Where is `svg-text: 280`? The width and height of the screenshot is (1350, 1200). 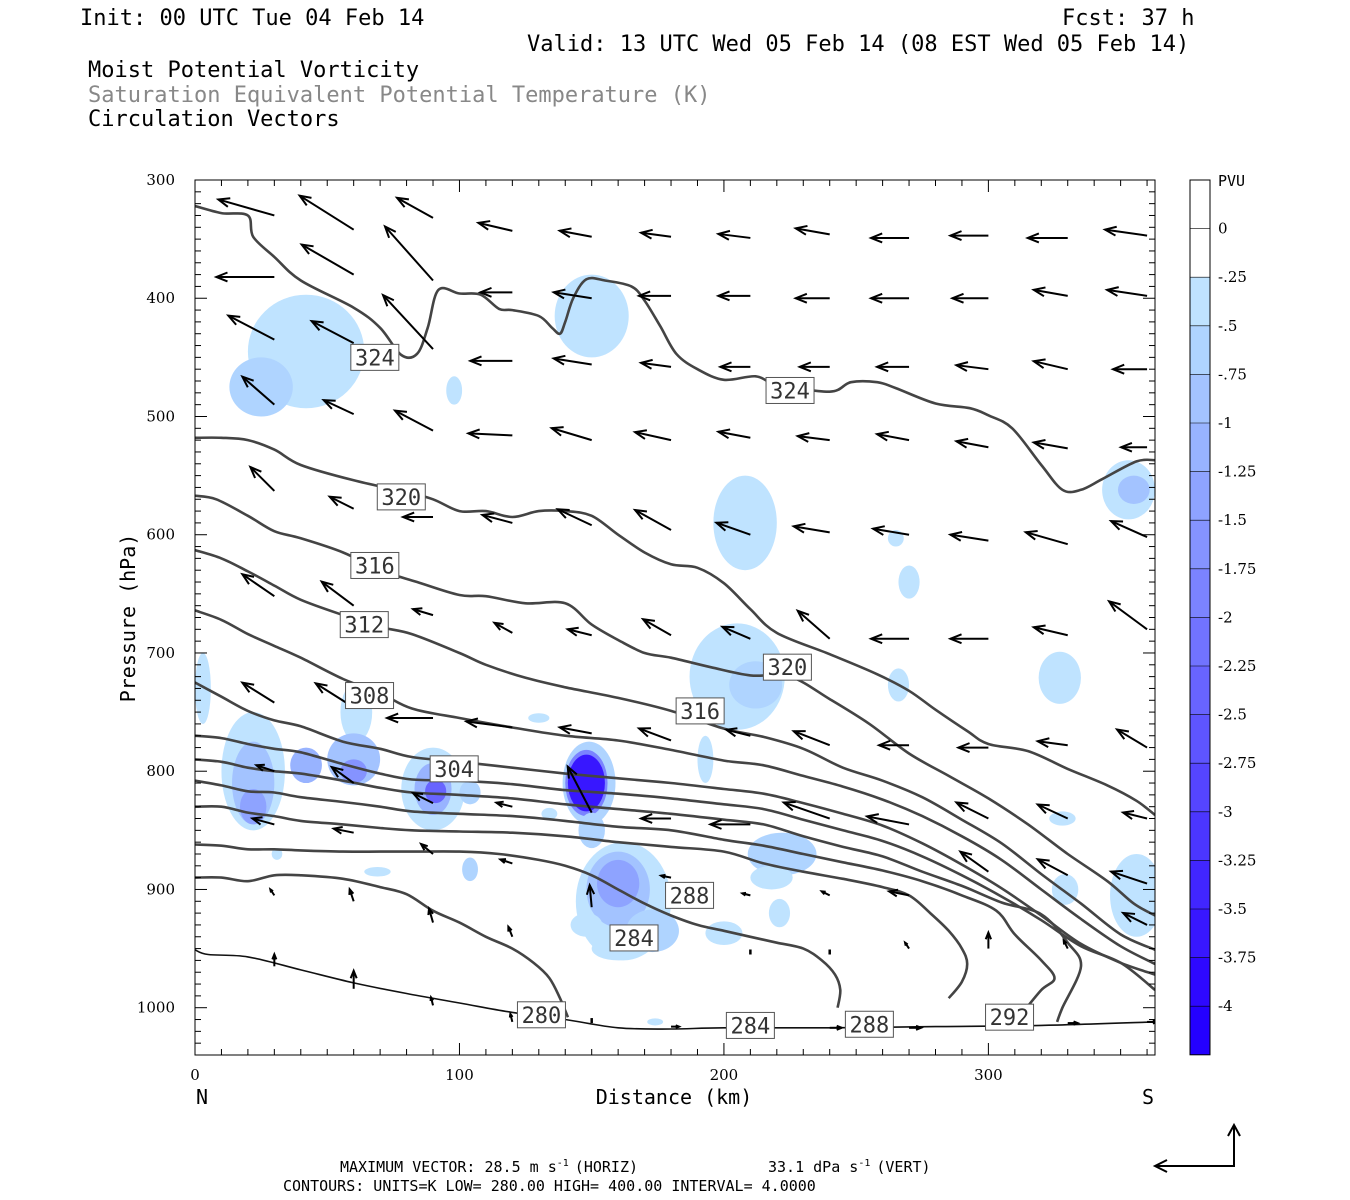 svg-text: 280 is located at coordinates (542, 1016).